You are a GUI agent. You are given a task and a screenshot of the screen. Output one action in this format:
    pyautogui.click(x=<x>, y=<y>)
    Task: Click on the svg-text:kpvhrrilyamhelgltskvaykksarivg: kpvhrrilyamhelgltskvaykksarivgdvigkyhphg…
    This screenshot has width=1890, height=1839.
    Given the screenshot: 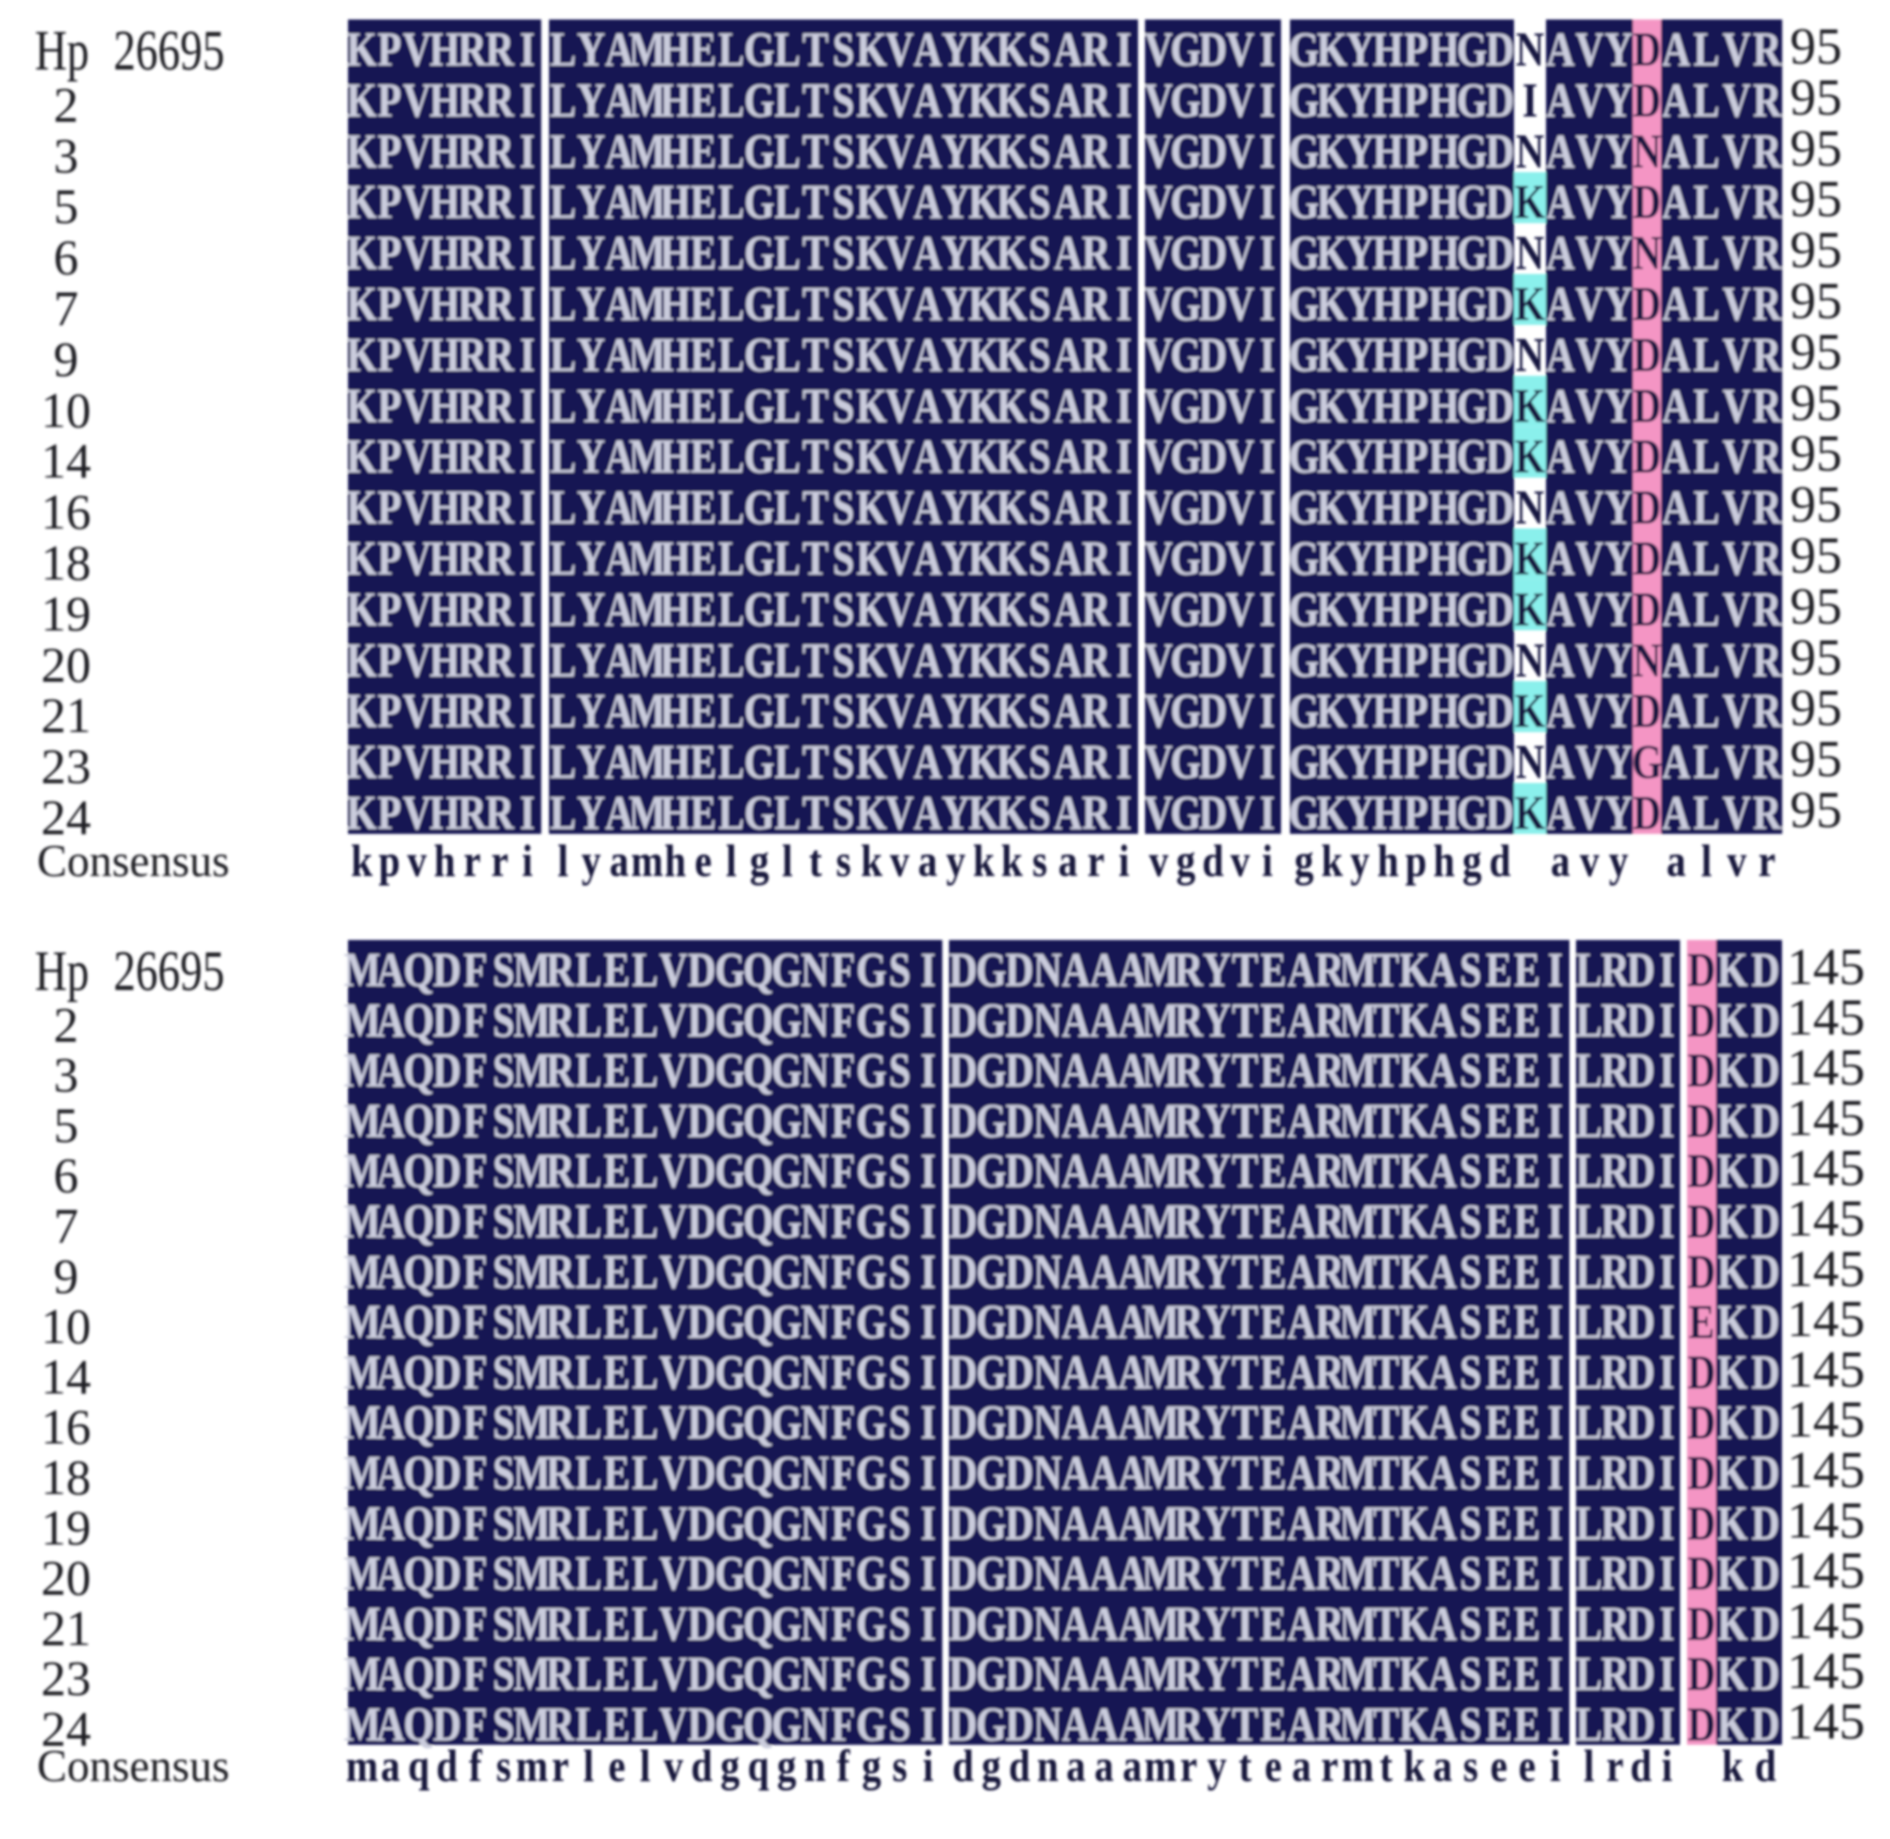 What is the action you would take?
    pyautogui.click(x=1063, y=861)
    